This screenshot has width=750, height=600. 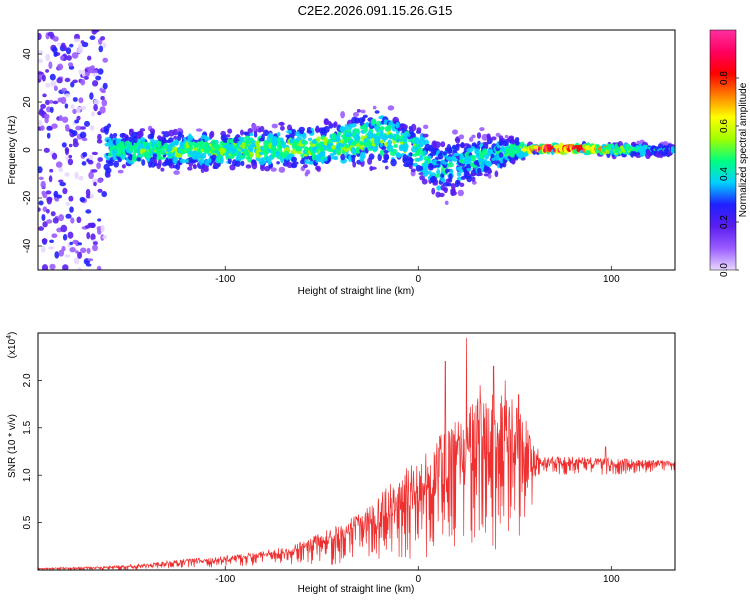 I want to click on colorbar-ticks: 0.0 0.2 0.4 0.6 0.8, so click(x=729, y=174).